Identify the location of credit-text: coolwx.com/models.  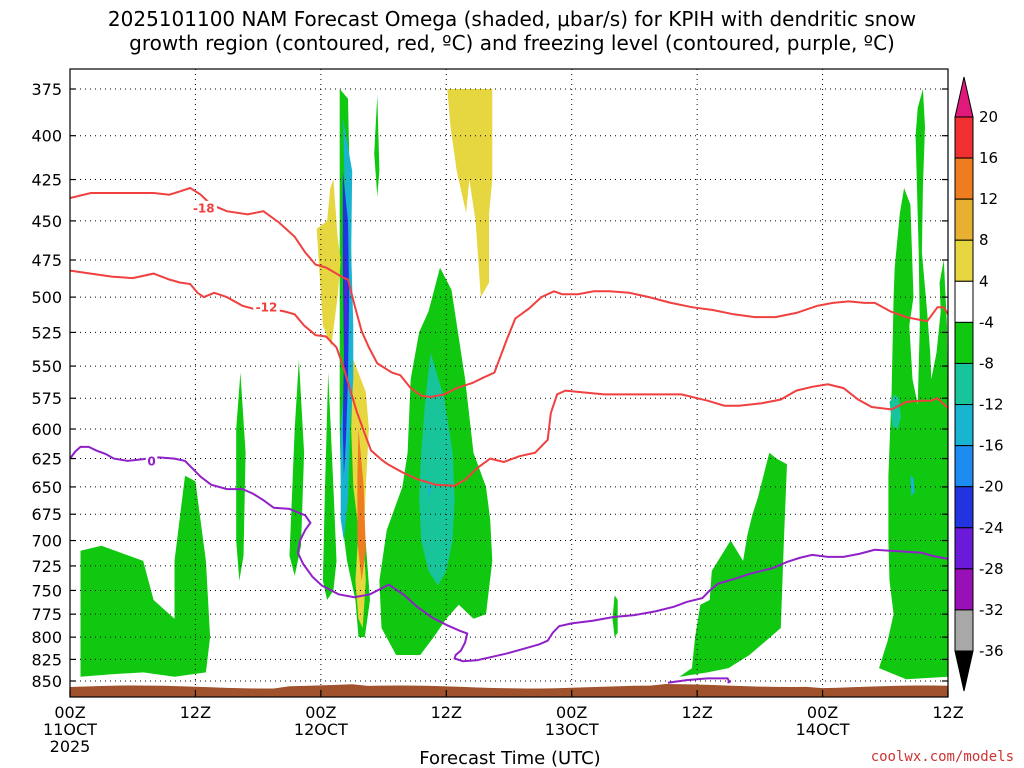
(942, 757).